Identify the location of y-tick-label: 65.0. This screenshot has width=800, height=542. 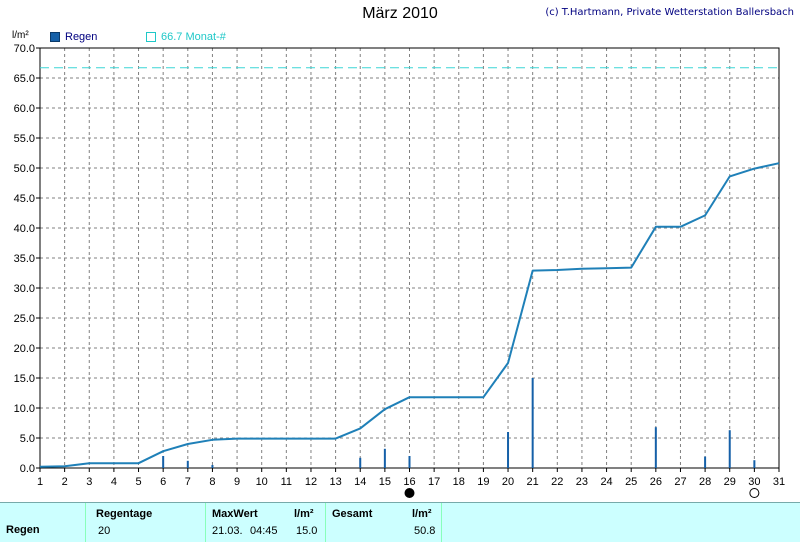
(24, 79).